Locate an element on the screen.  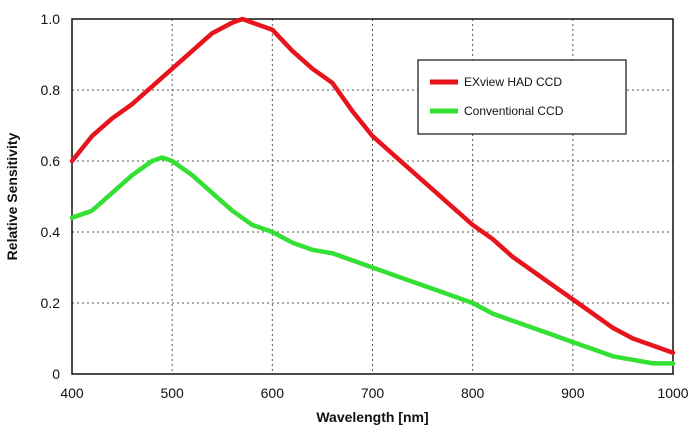
x-tick-label: 800 is located at coordinates (473, 393).